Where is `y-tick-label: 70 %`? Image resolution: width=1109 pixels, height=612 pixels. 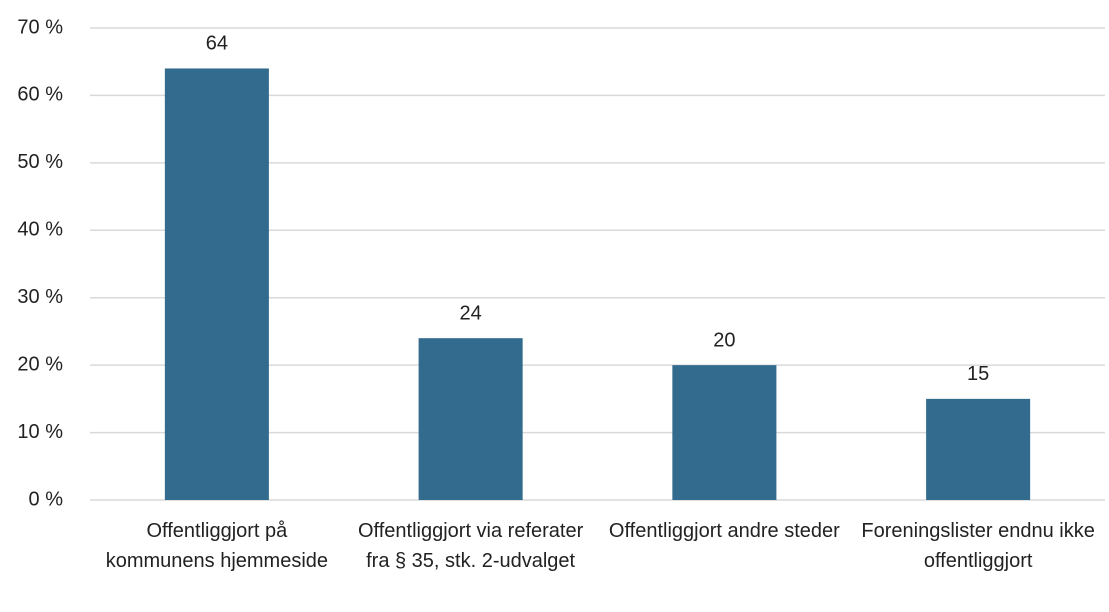
y-tick-label: 70 % is located at coordinates (40, 27).